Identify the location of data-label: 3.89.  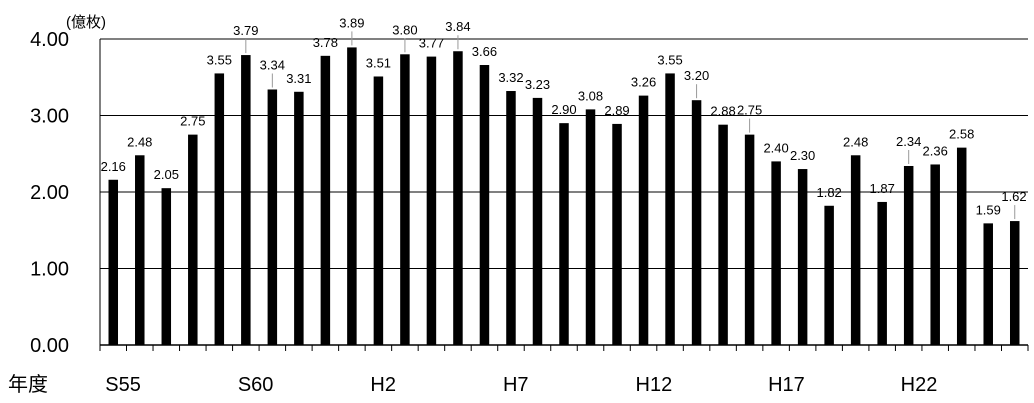
(351, 22).